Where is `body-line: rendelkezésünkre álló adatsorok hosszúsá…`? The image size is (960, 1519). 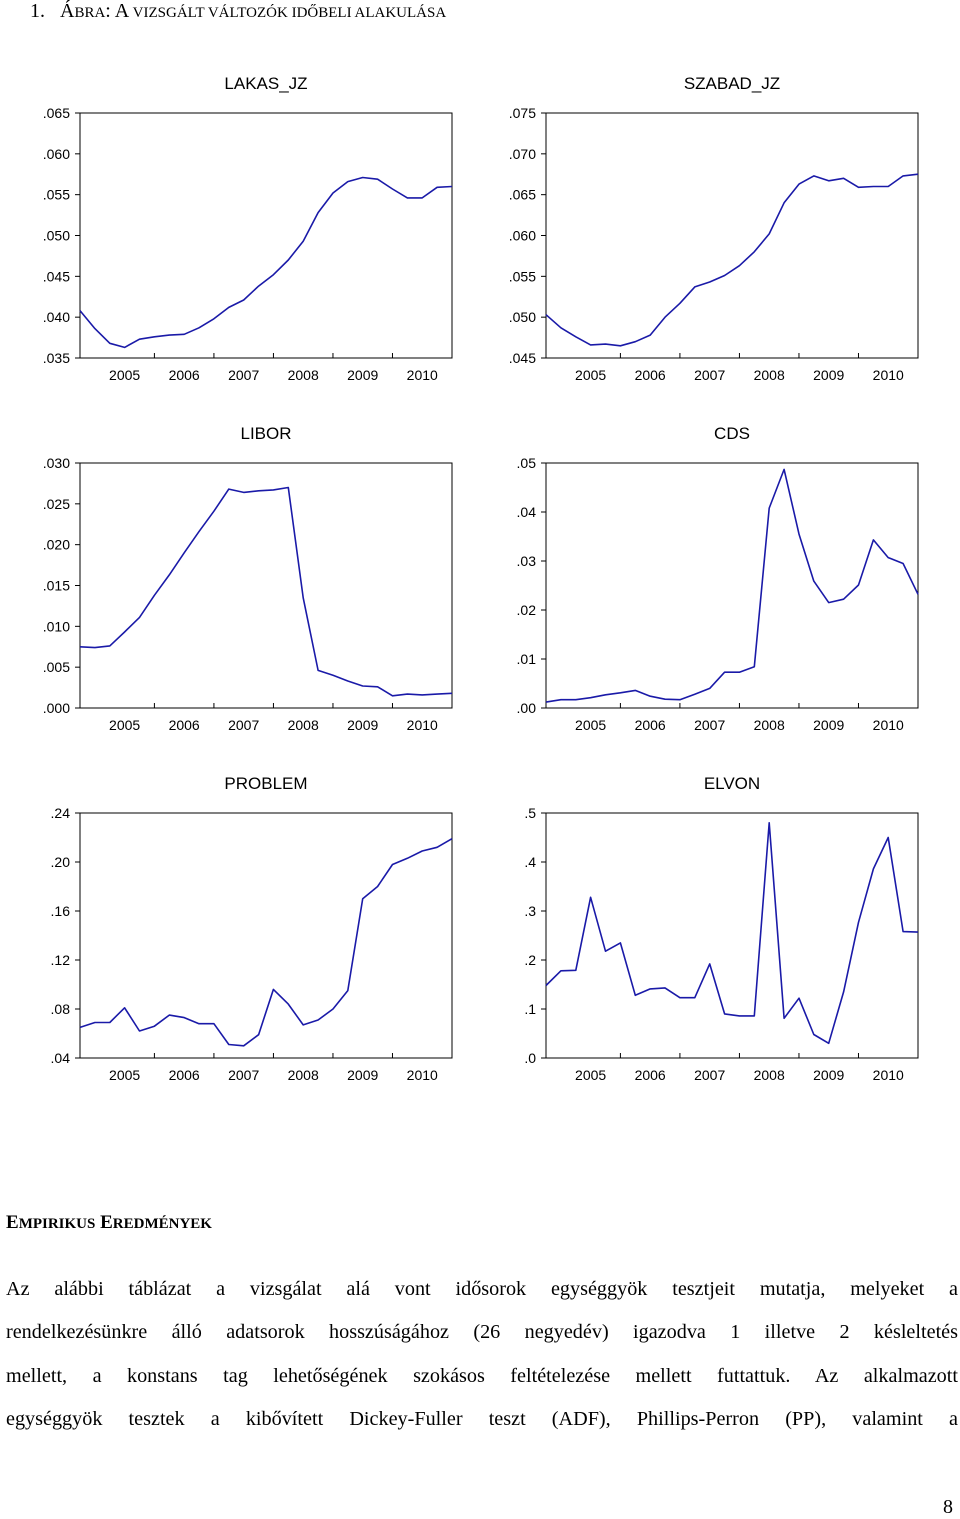 body-line: rendelkezésünkre álló adatsorok hosszúsá… is located at coordinates (482, 1332).